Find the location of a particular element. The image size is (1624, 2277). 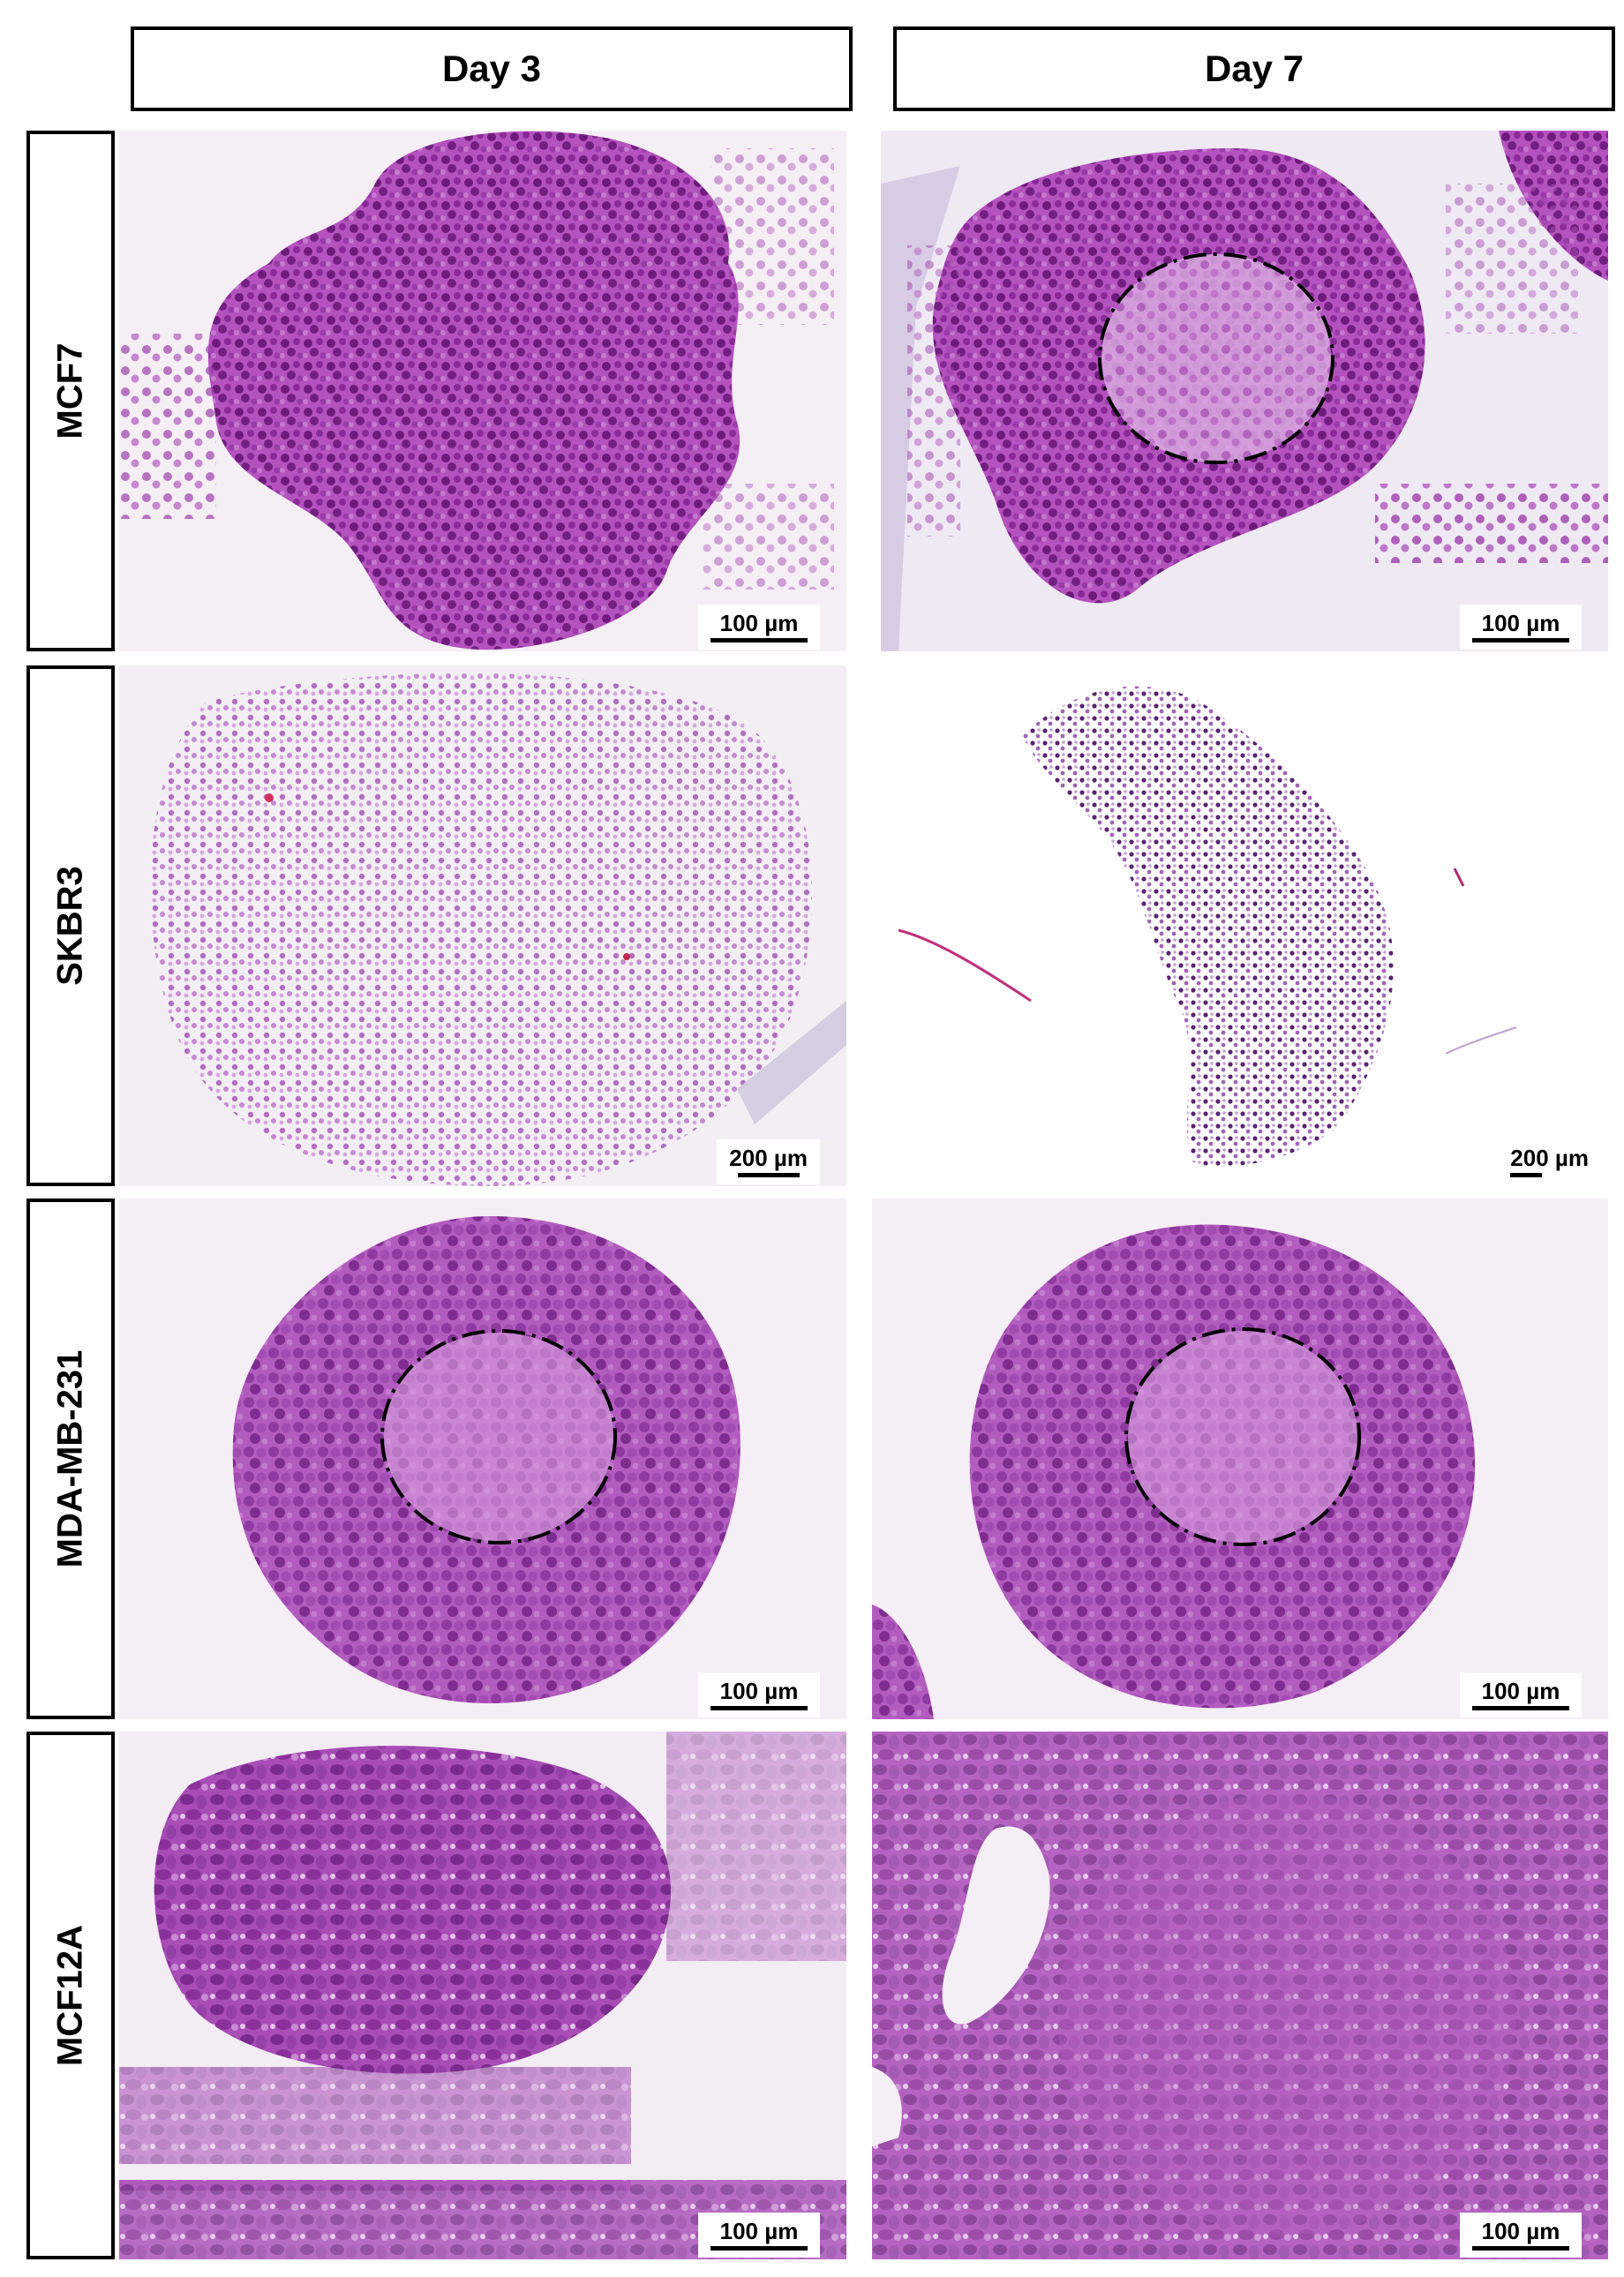

scale-bar-skbr3-day7: 200 µm is located at coordinates (1549, 1161).